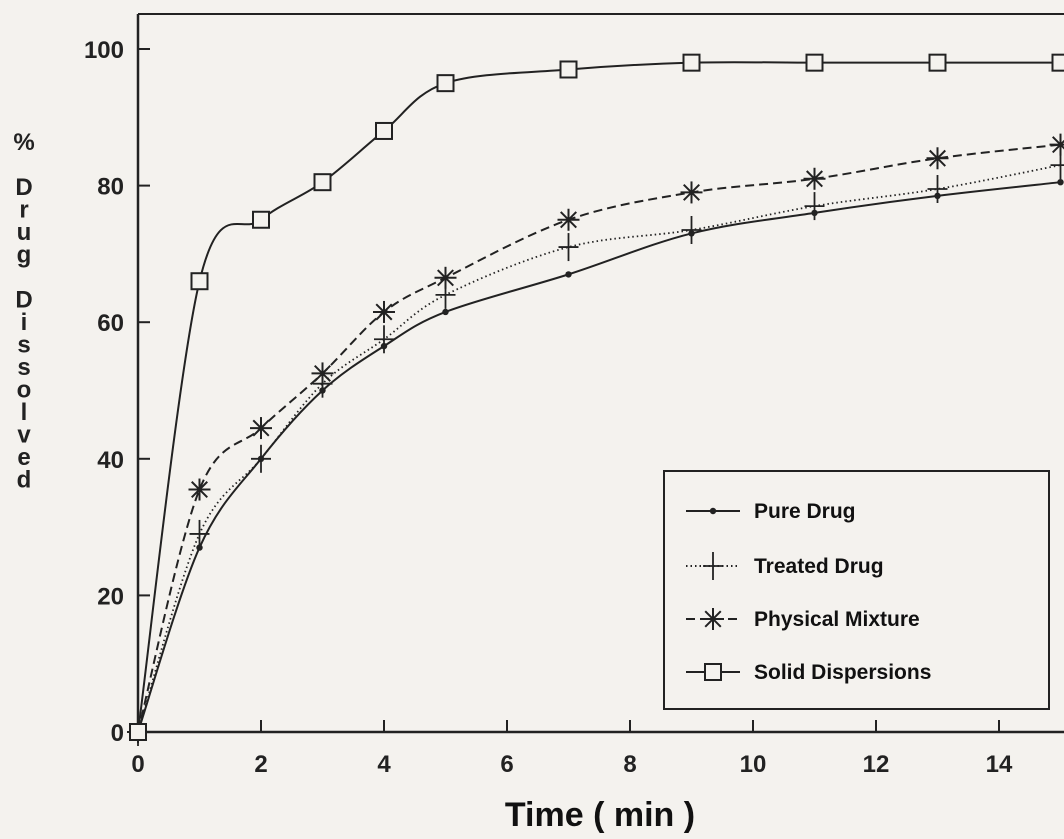  Describe the element at coordinates (819, 566) in the screenshot. I see `legend-label-treated-drug: Treated Drug` at that location.